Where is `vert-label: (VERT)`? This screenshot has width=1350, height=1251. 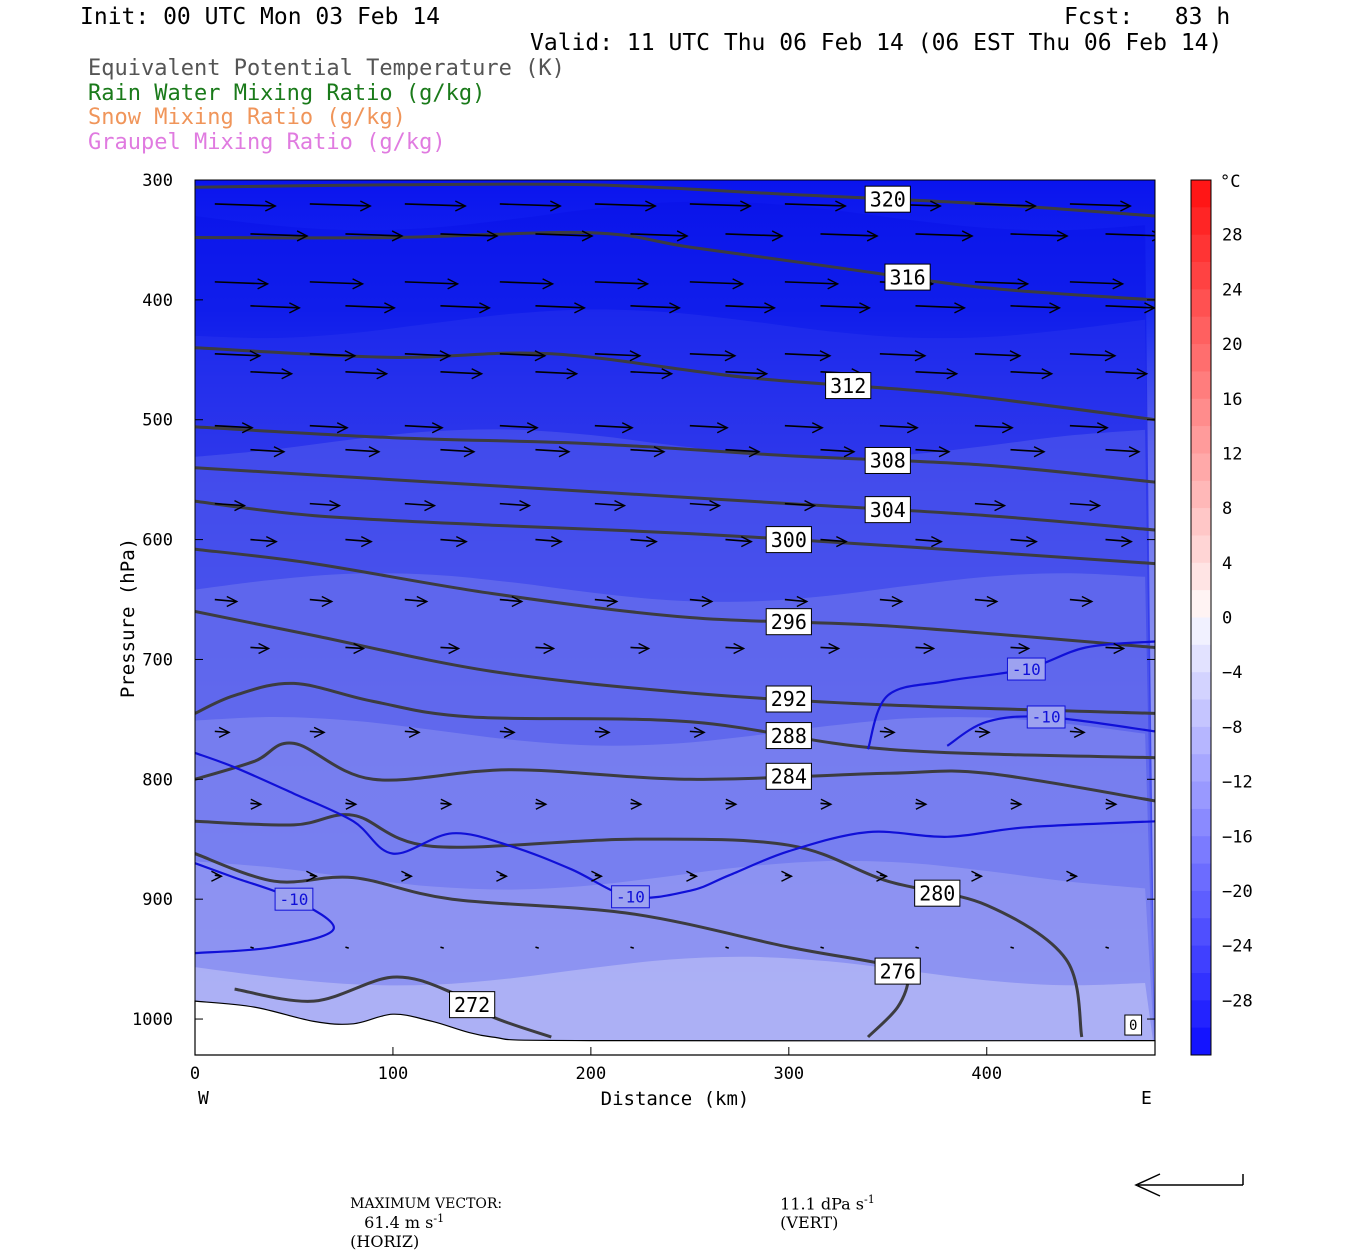
vert-label: (VERT) is located at coordinates (809, 1223).